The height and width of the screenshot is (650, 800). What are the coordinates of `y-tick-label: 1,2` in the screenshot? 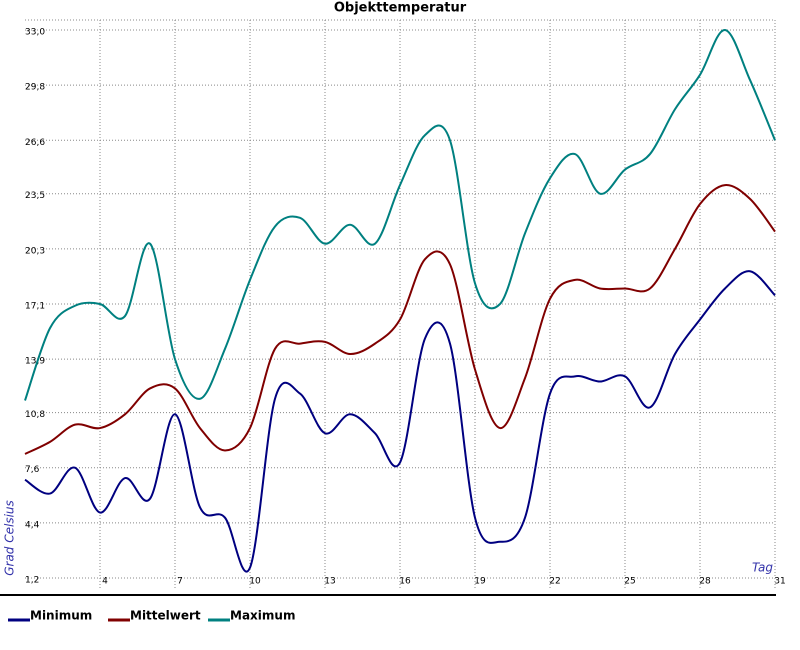 It's located at (32, 581).